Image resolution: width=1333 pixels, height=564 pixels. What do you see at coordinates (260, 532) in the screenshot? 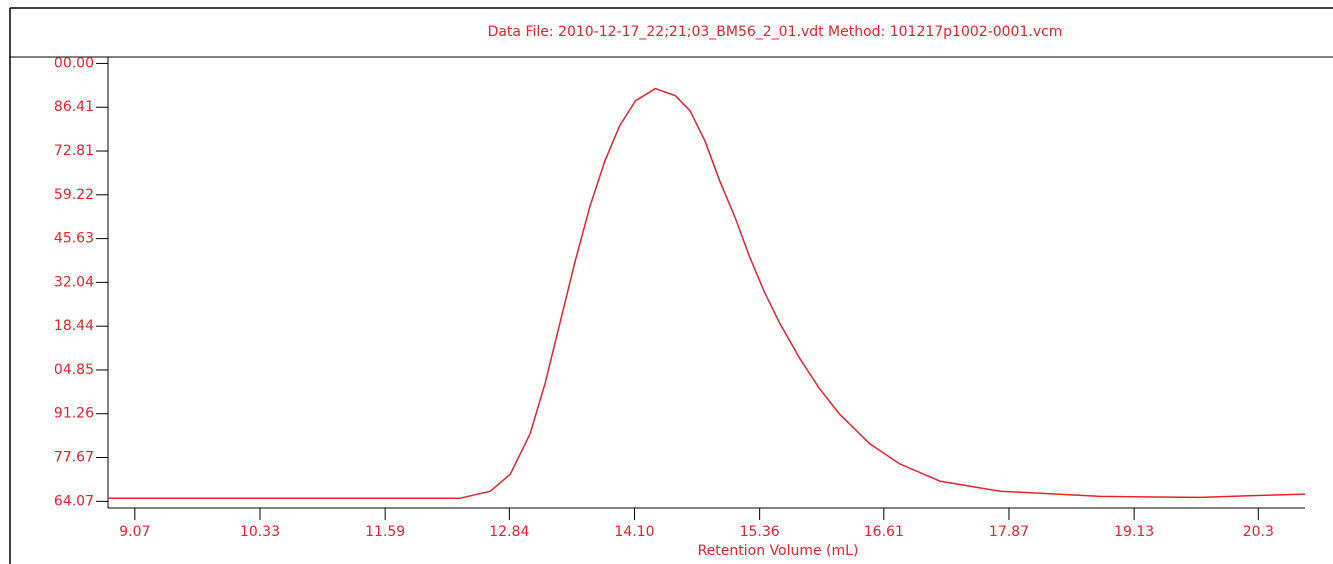
I see `x-tick-label: 10.33` at bounding box center [260, 532].